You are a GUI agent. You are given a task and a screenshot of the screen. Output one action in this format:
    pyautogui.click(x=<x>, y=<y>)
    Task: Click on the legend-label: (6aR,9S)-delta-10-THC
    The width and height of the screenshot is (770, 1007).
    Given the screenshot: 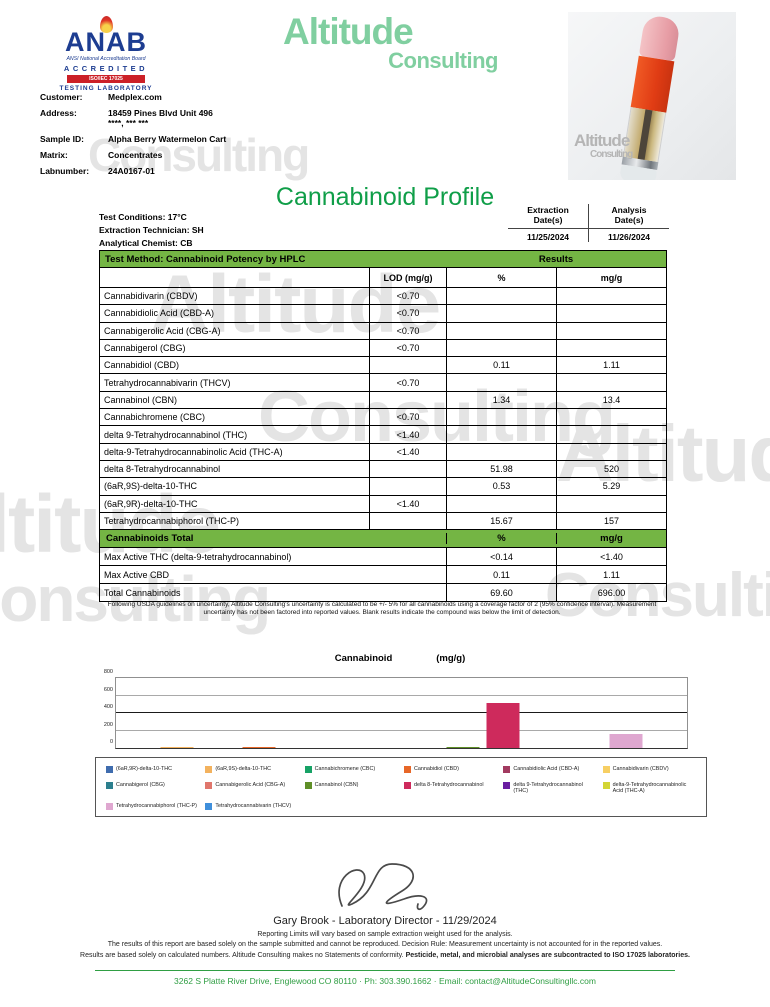 What is the action you would take?
    pyautogui.click(x=243, y=769)
    